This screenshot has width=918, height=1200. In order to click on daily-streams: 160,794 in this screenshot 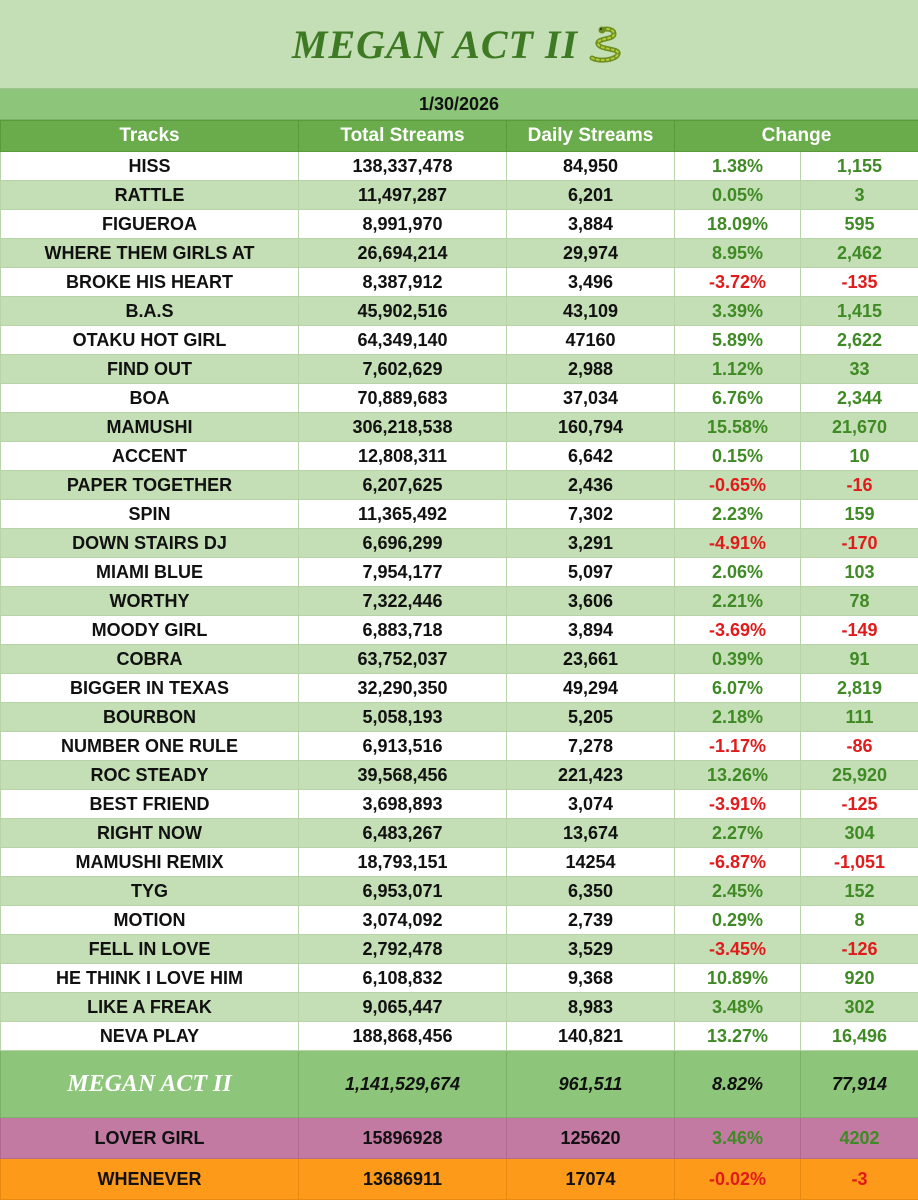, I will do `click(590, 427)`.